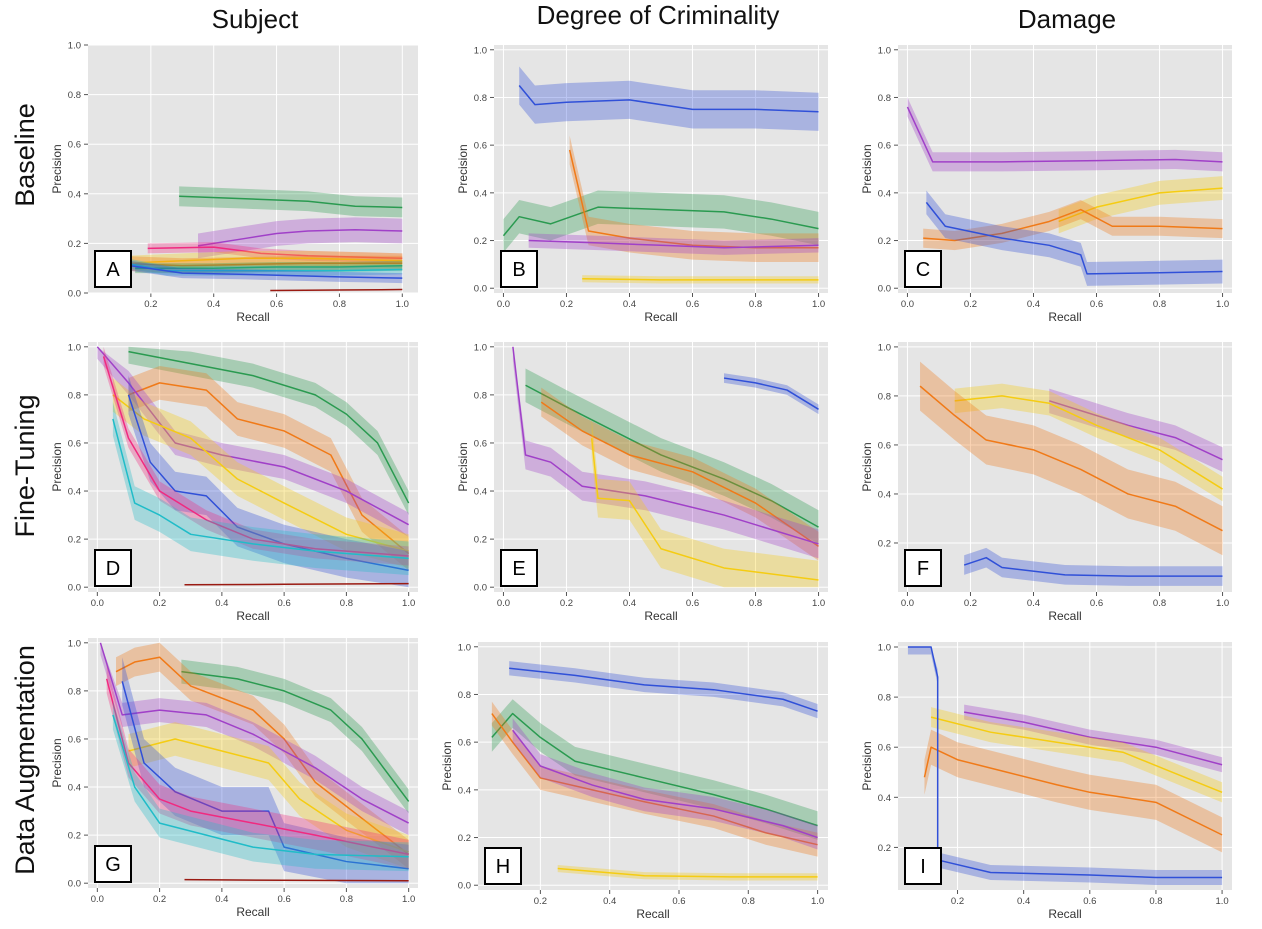 This screenshot has height=929, width=1262. I want to click on x-tick-label: 1.0, so click(402, 304).